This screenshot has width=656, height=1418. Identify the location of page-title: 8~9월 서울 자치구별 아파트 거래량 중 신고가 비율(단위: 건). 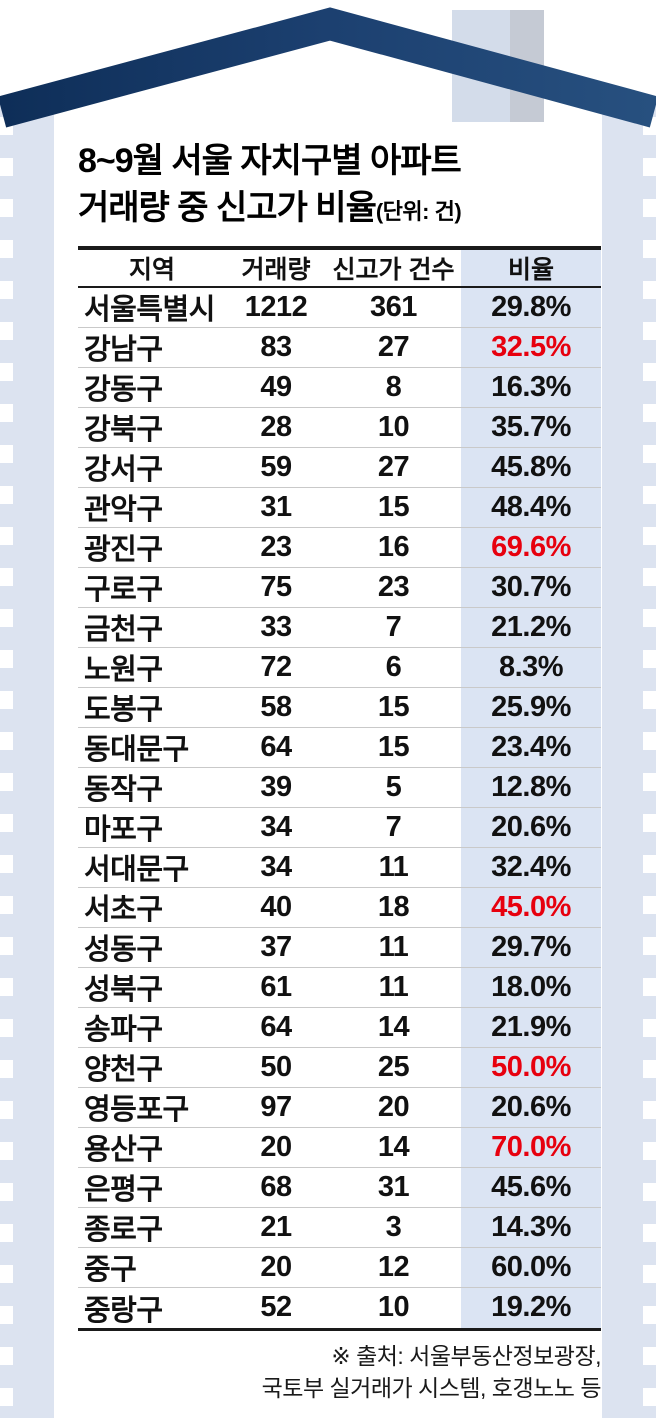
(340, 185).